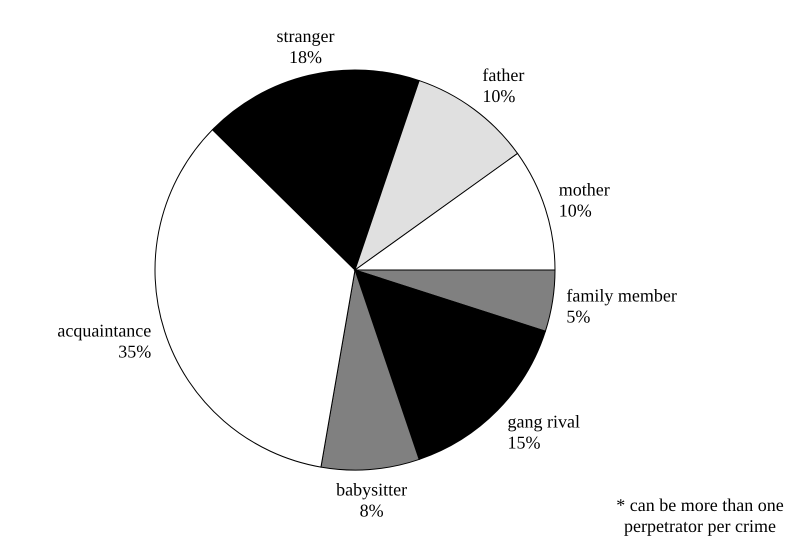 Image resolution: width=794 pixels, height=550 pixels. I want to click on data-label: 8%, so click(372, 510).